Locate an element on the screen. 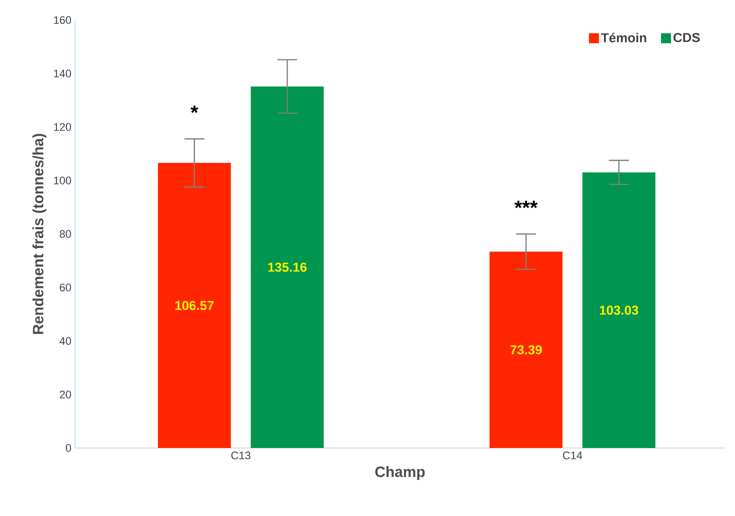  data-label: 135.16 is located at coordinates (287, 267).